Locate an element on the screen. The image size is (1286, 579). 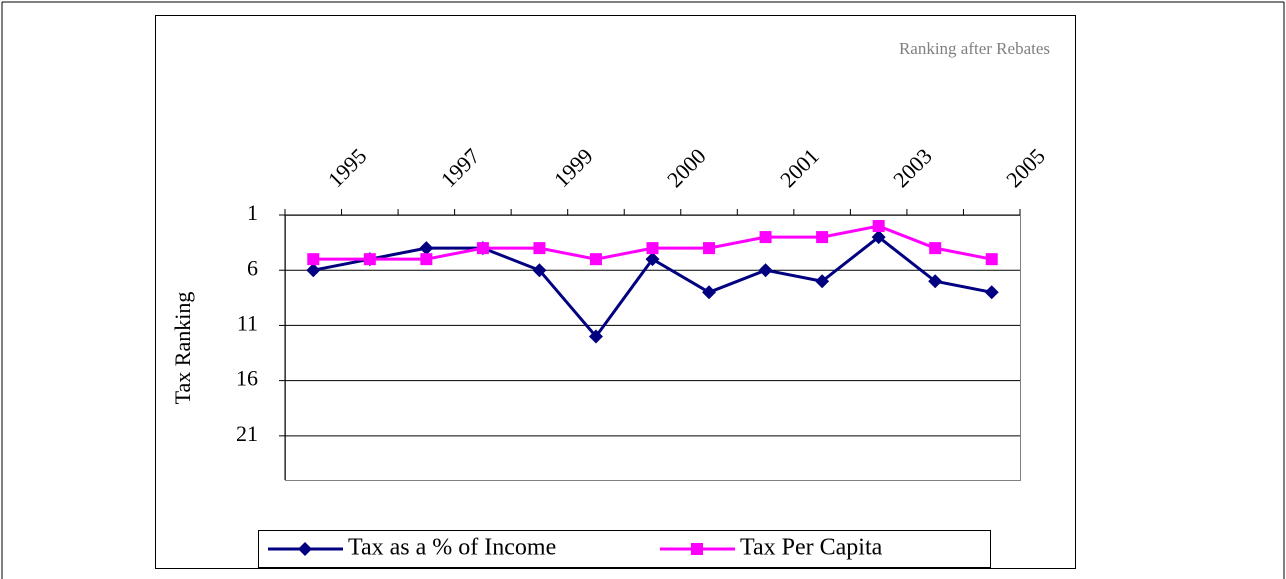
x-tick-label: 2005 is located at coordinates (1025, 167).